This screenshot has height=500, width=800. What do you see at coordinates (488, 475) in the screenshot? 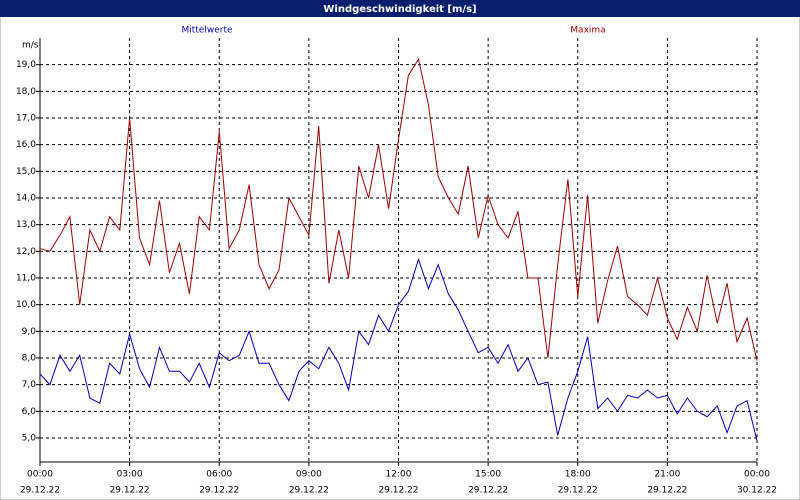
I see `x-tick-label: 15:00` at bounding box center [488, 475].